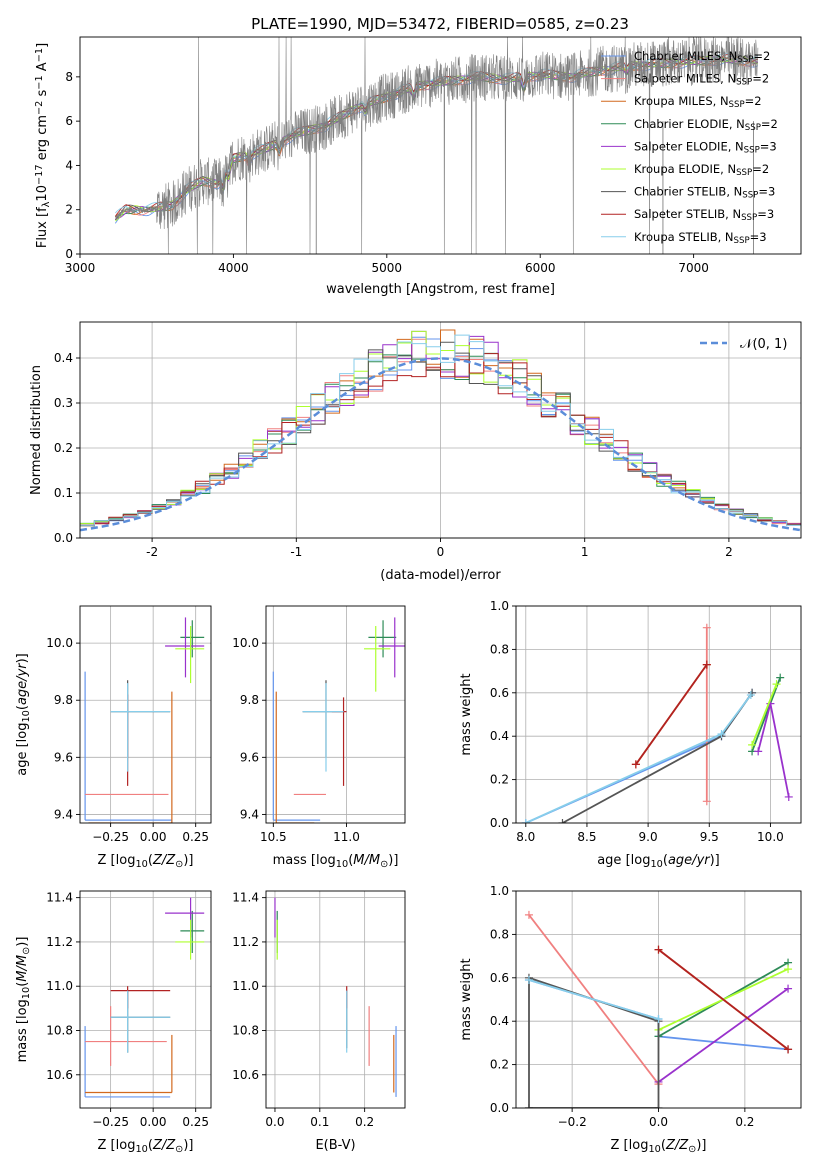 This screenshot has height=1170, width=819. What do you see at coordinates (319, 1122) in the screenshot?
I see `x-tick-label: 0.1` at bounding box center [319, 1122].